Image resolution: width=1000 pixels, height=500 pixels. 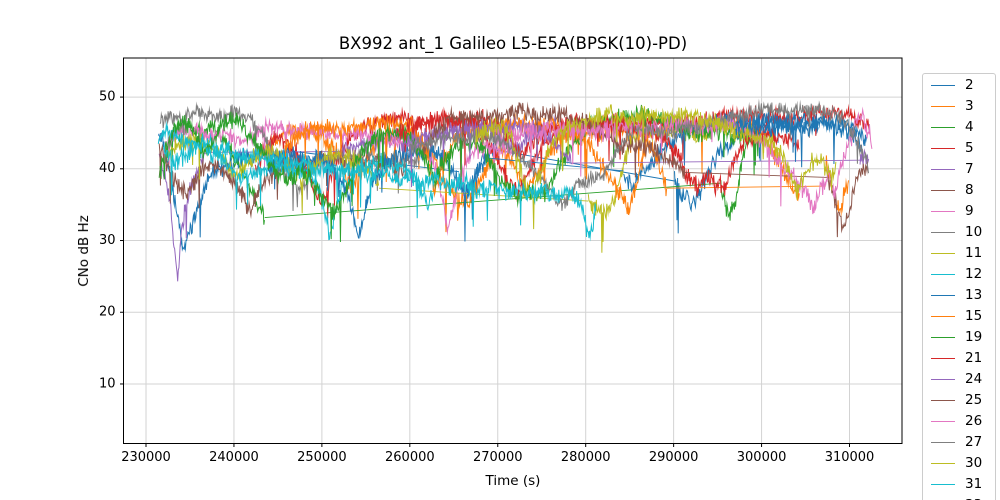 I want to click on legend-item: 30, so click(x=959, y=463).